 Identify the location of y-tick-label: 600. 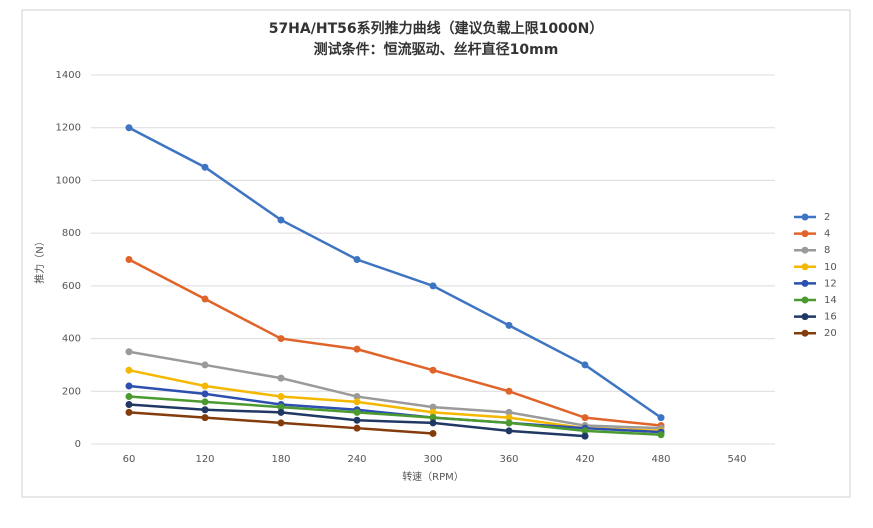
(71, 286).